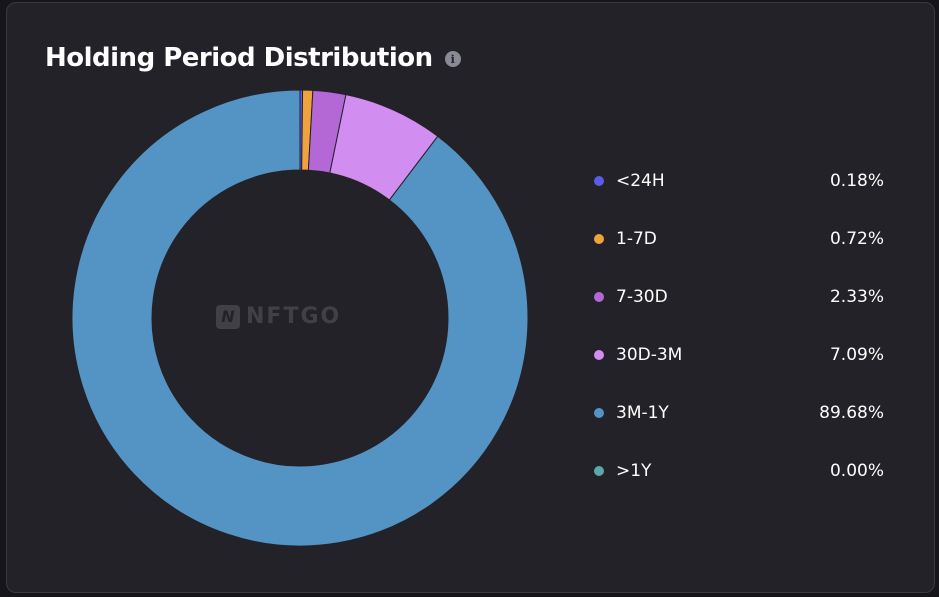 The width and height of the screenshot is (939, 597). I want to click on legend-label: 30D-3M, so click(649, 355).